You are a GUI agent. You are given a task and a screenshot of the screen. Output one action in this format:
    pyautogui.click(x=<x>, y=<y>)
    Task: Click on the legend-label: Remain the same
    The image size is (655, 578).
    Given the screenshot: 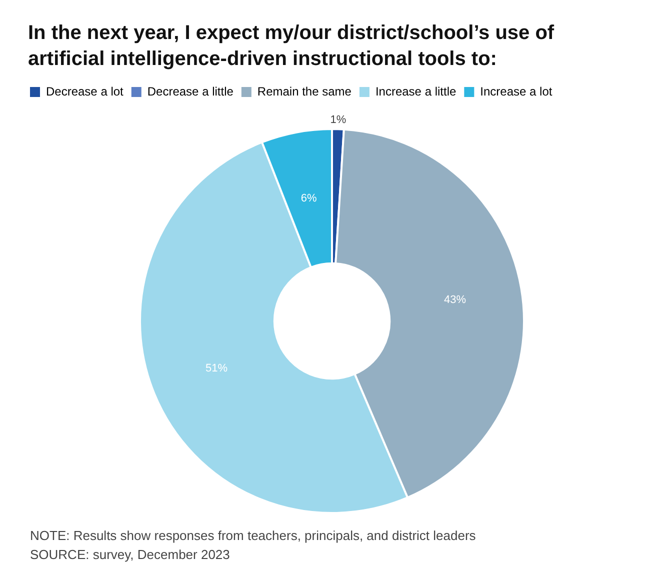 What is the action you would take?
    pyautogui.click(x=304, y=91)
    